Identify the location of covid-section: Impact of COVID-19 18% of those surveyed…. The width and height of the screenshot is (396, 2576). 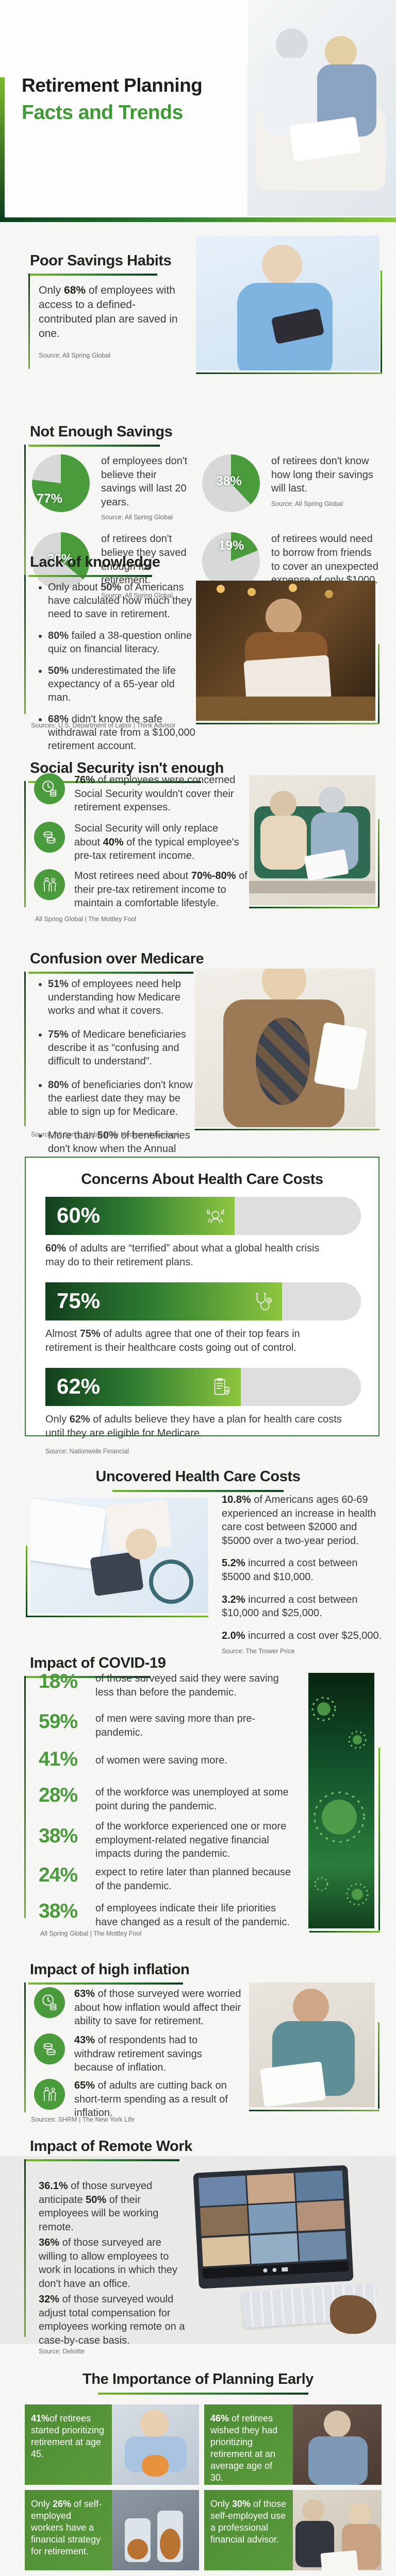
(198, 1800).